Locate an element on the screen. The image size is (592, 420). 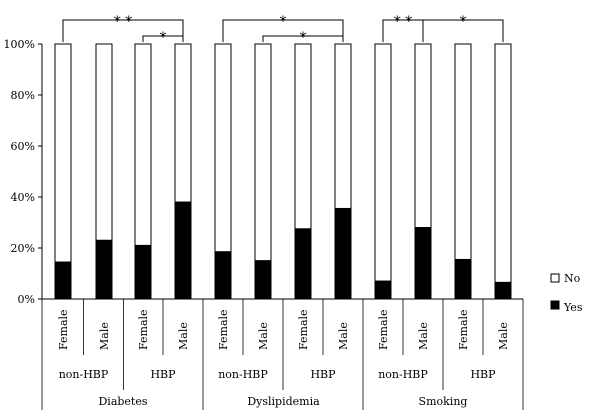
y-tick-label: 40% is located at coordinates (23, 197).